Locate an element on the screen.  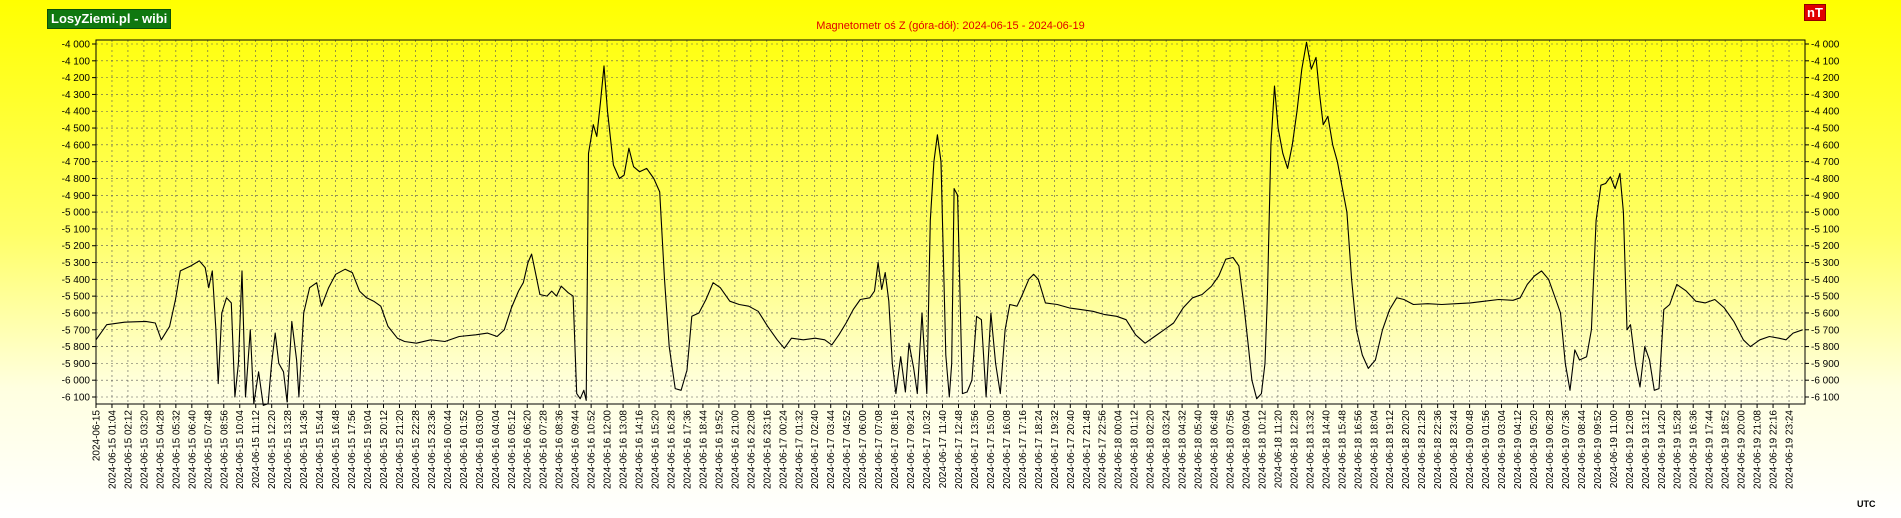
x-tick-label: 2024-06-16 00:44 is located at coordinates (448, 449).